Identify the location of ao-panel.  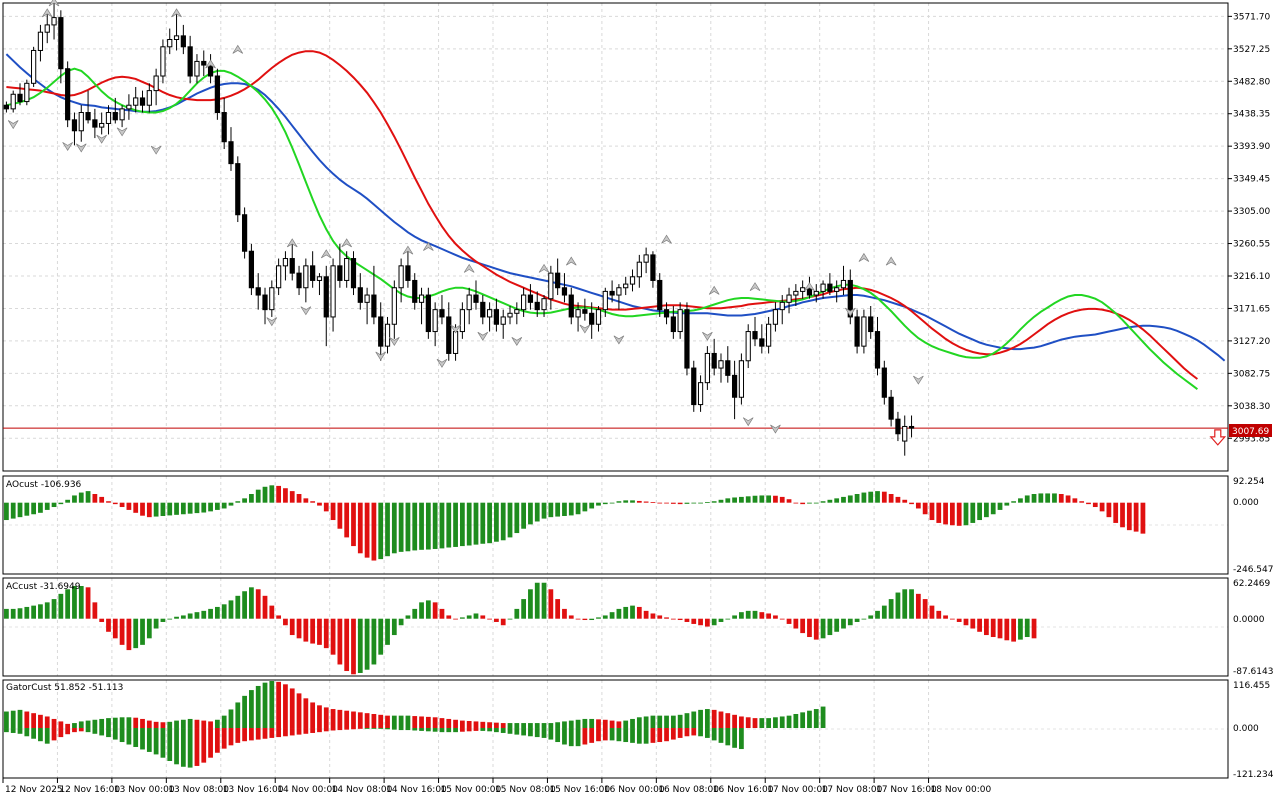
(575, 523).